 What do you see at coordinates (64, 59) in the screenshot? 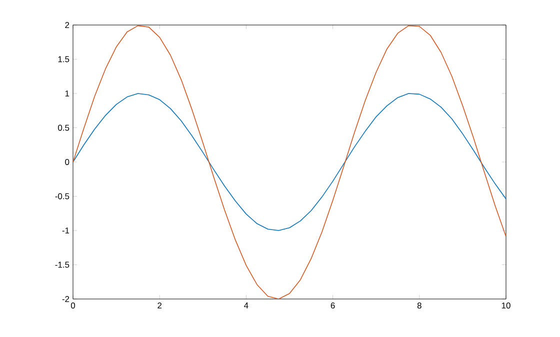
I see `y-tick-label: 1.5` at bounding box center [64, 59].